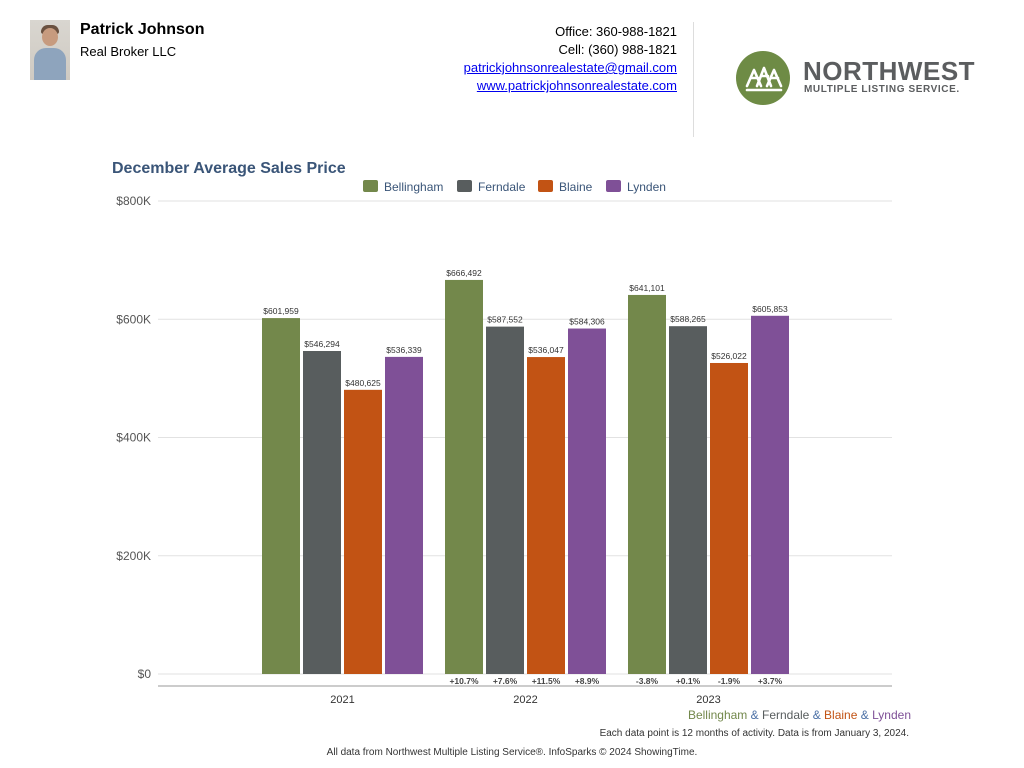  Describe the element at coordinates (729, 518) in the screenshot. I see `bar-blaine-2023` at that location.